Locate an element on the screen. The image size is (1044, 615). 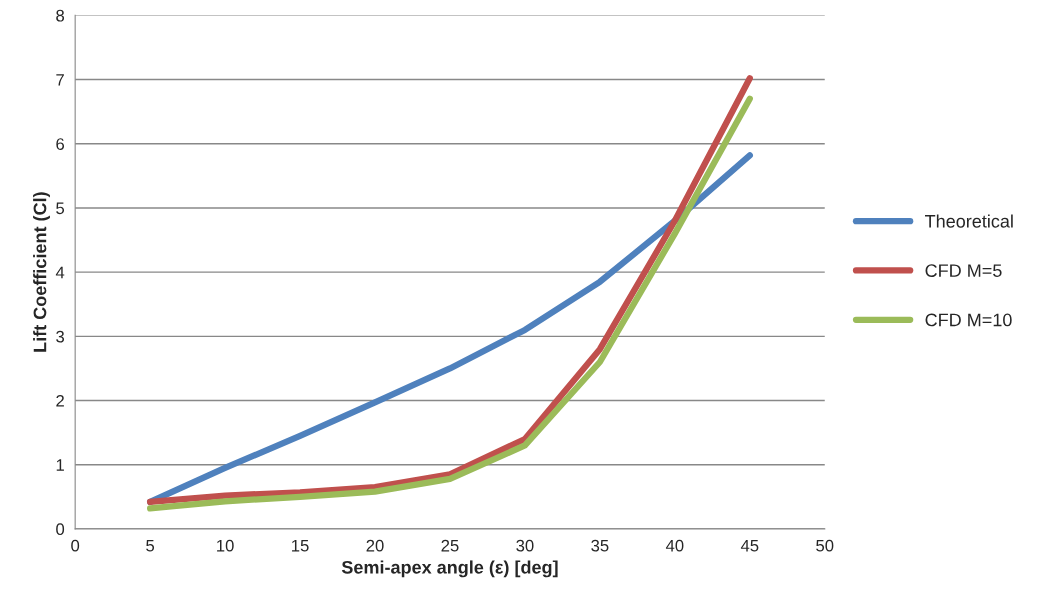
legend-label: CFD M=10 is located at coordinates (968, 320).